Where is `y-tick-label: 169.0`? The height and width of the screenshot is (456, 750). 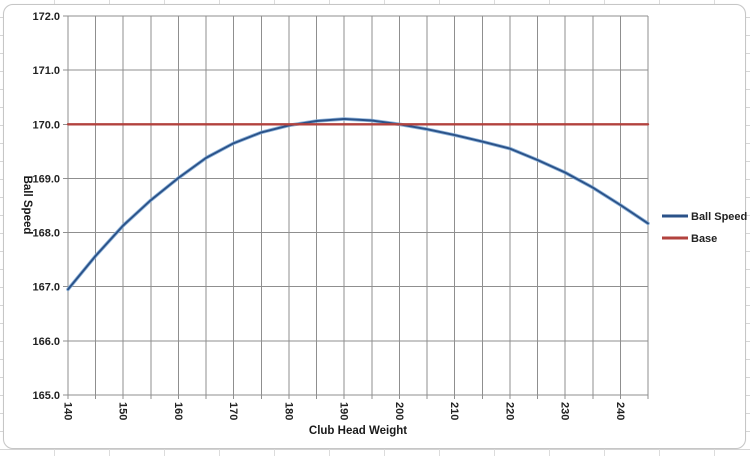
y-tick-label: 169.0 is located at coordinates (46, 179).